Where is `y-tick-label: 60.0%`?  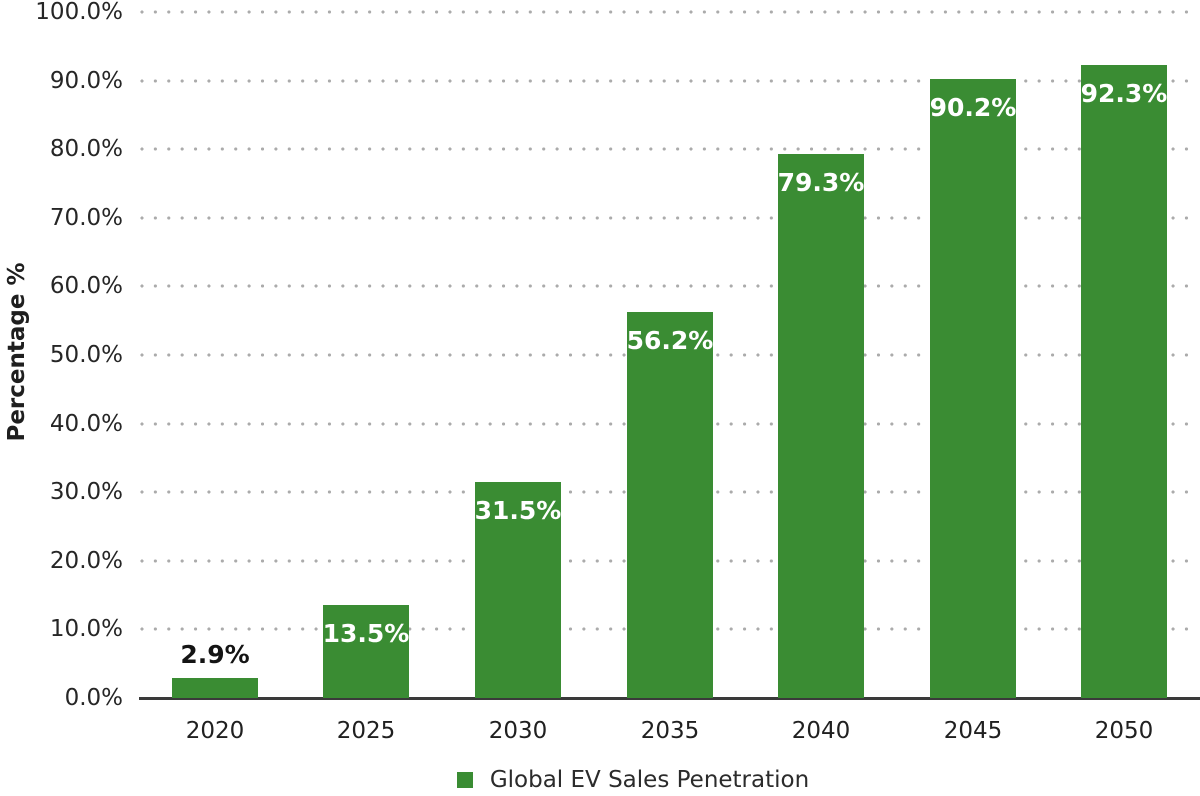
y-tick-label: 60.0% is located at coordinates (86, 286).